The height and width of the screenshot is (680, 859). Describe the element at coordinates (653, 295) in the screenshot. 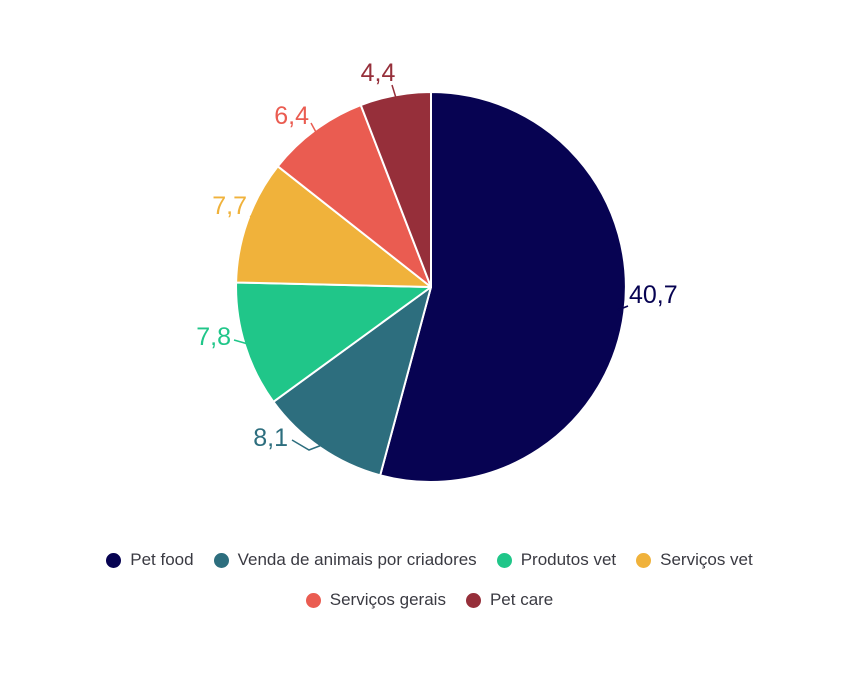

I see `slice-value-label-pet-food: 40,7` at that location.